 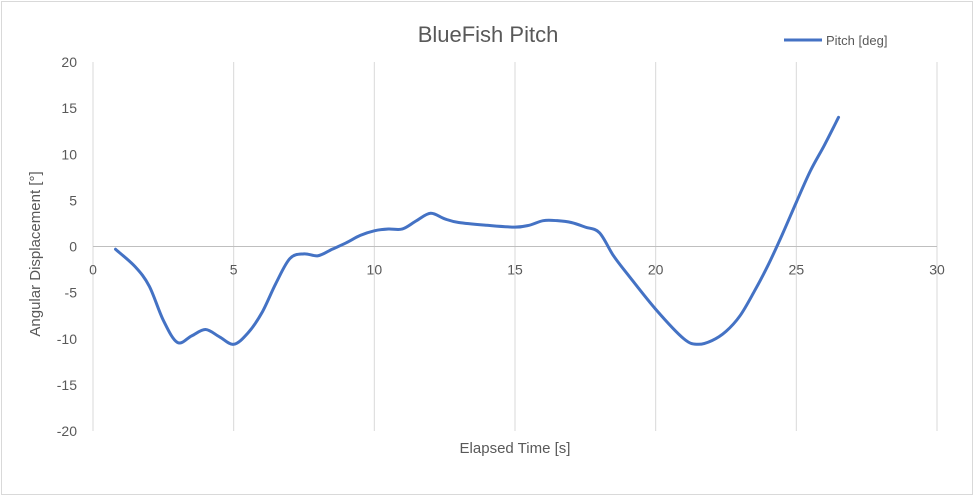 I want to click on y-tick-label: -20, so click(x=67, y=431).